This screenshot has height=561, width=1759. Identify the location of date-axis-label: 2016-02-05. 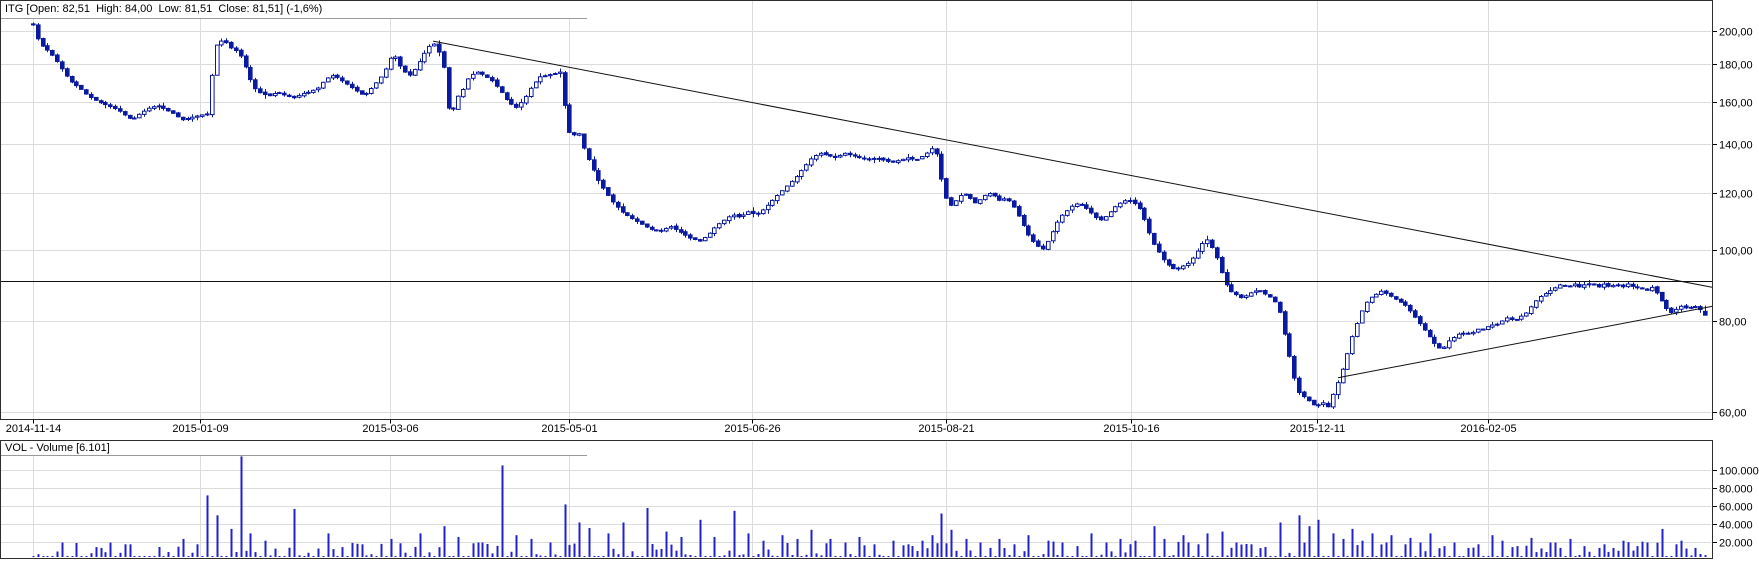
(1488, 429).